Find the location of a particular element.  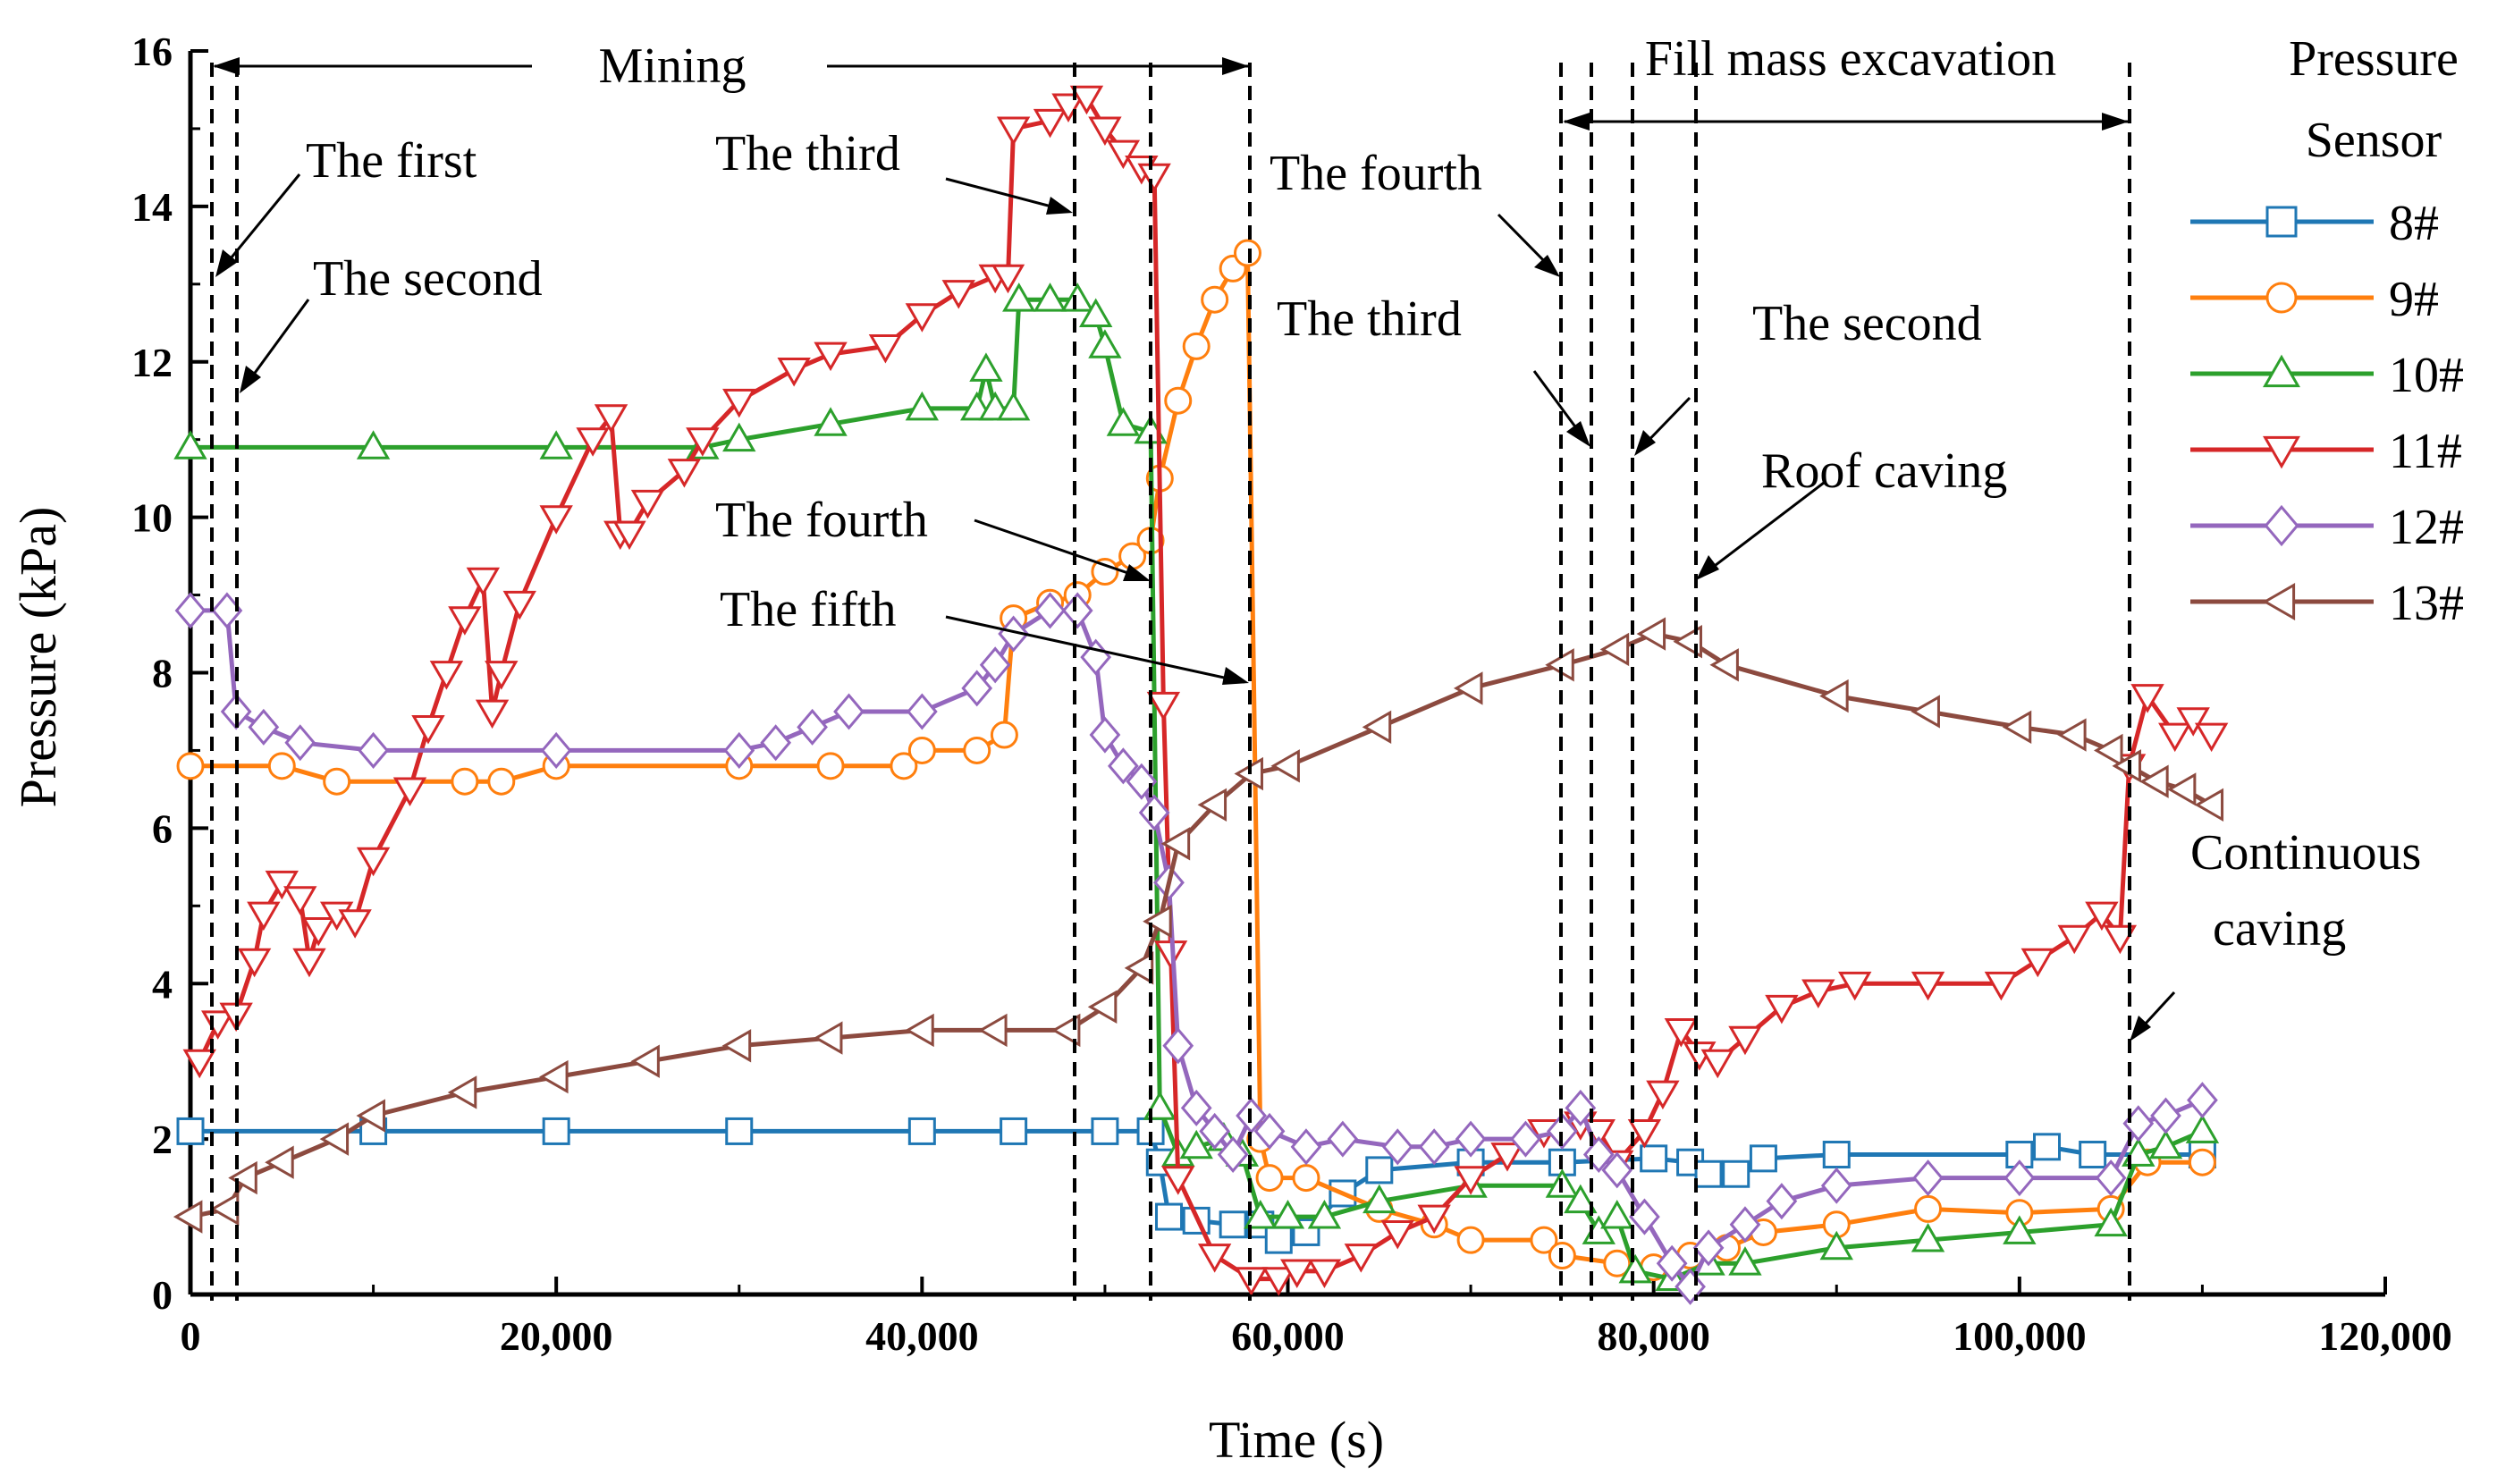

legend-item-9#: 9# is located at coordinates (2314, 299).